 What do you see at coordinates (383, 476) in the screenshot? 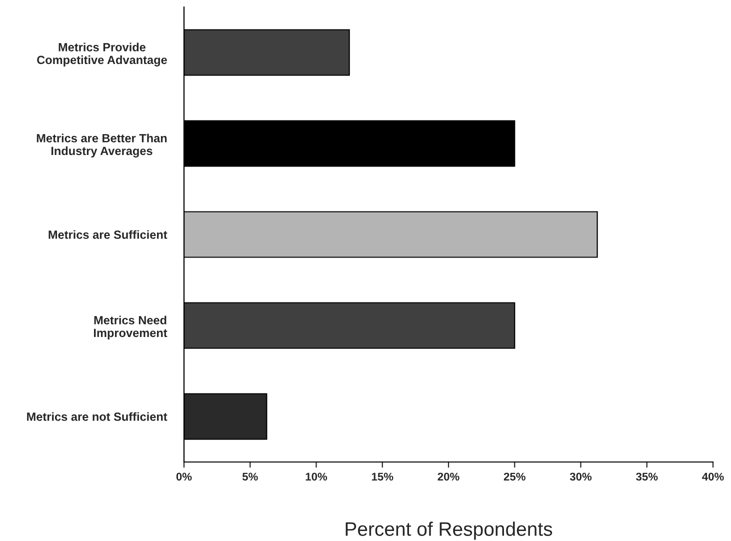
I see `x-tick-label: 15%` at bounding box center [383, 476].